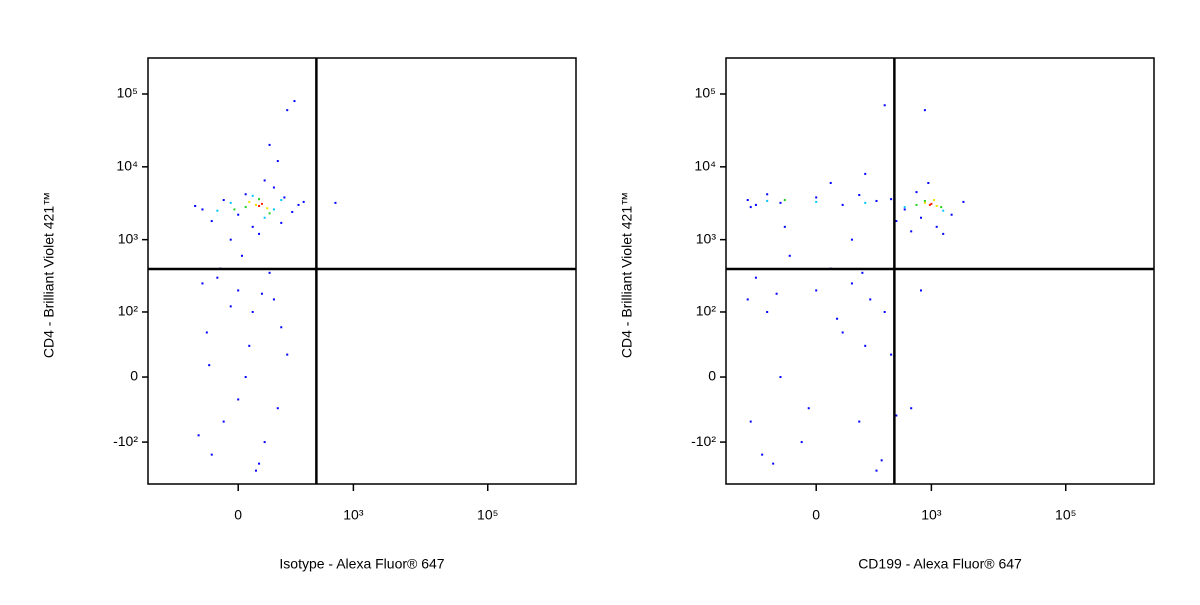 Image resolution: width=1200 pixels, height=605 pixels. I want to click on y-axis-label: CD4 - Brilliant Violet 421™, so click(627, 275).